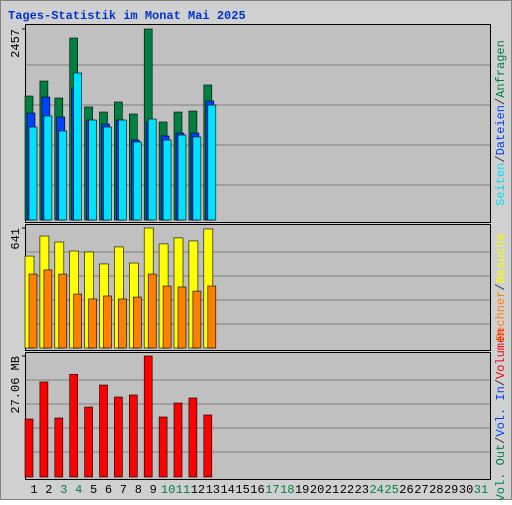 The image size is (512, 505). I want to click on legend-entry: Seiten, so click(501, 184).